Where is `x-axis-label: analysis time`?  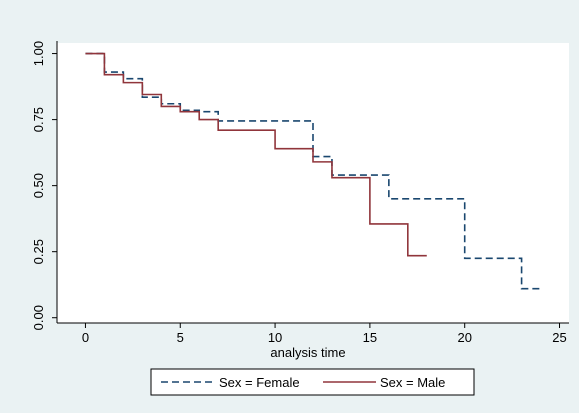 x-axis-label: analysis time is located at coordinates (307, 352).